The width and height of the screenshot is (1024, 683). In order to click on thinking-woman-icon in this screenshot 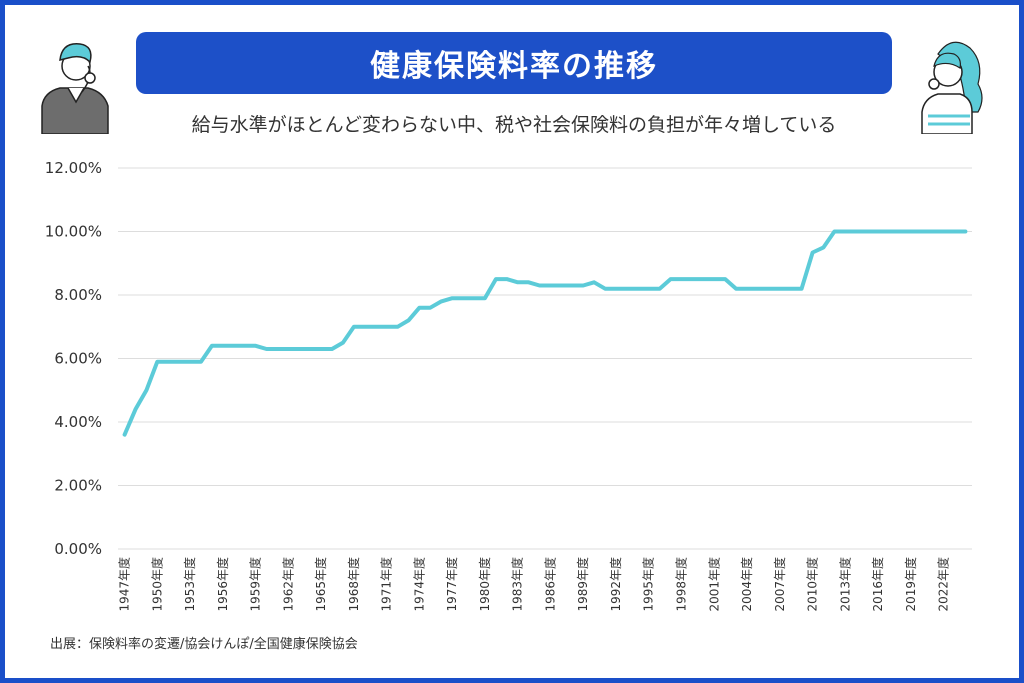, I will do `click(952, 87)`.